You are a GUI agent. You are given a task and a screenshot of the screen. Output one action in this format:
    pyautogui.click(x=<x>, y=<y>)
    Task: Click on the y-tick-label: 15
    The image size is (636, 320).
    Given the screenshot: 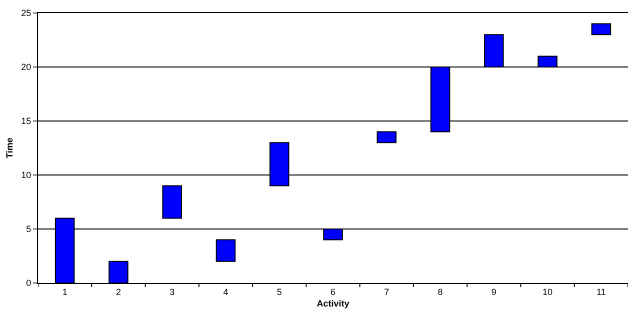 What is the action you would take?
    pyautogui.click(x=26, y=121)
    